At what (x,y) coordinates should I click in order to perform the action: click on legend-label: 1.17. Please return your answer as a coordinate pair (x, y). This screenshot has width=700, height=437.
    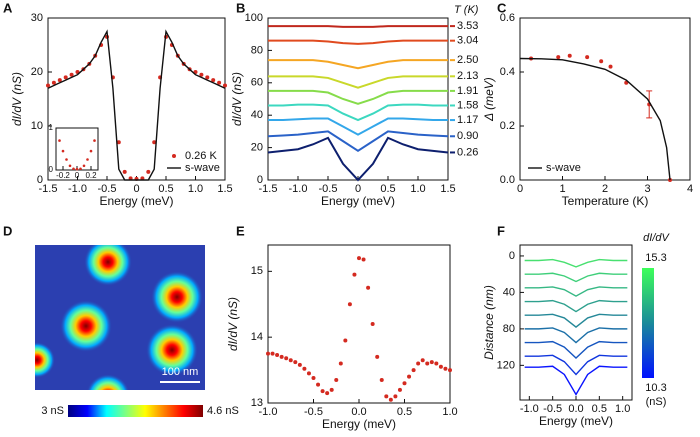
    Looking at the image, I should click on (467, 120).